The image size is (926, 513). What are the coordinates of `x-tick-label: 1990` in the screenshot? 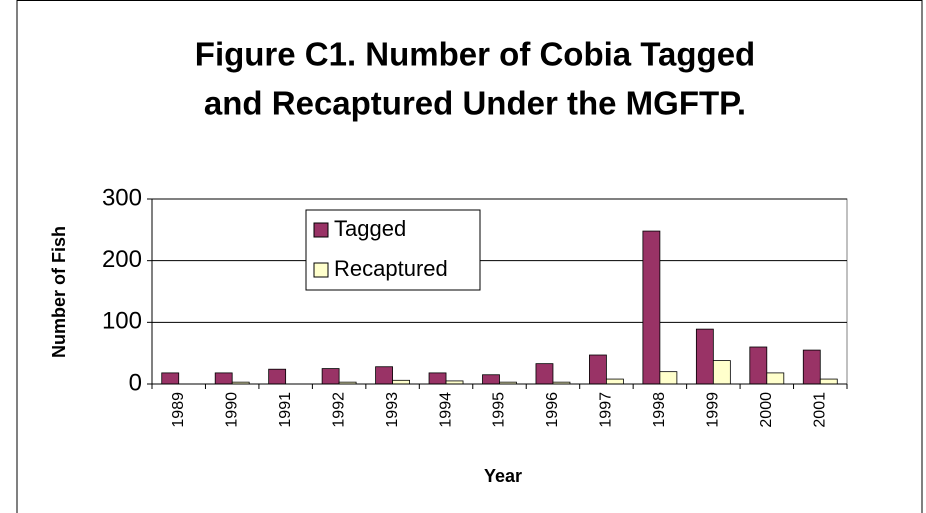 It's located at (231, 410).